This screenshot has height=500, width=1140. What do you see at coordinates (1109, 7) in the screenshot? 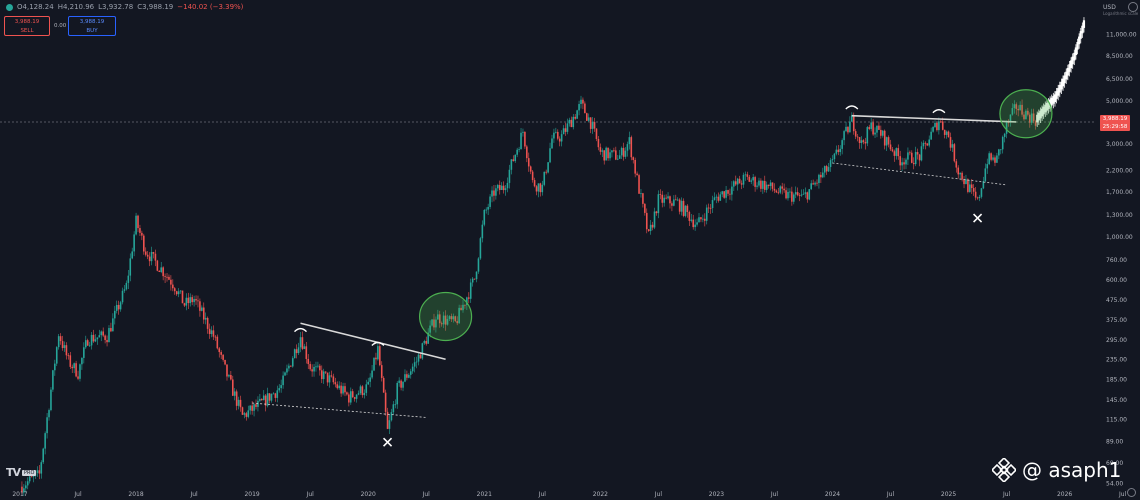
I see `currency-label: USD` at bounding box center [1109, 7].